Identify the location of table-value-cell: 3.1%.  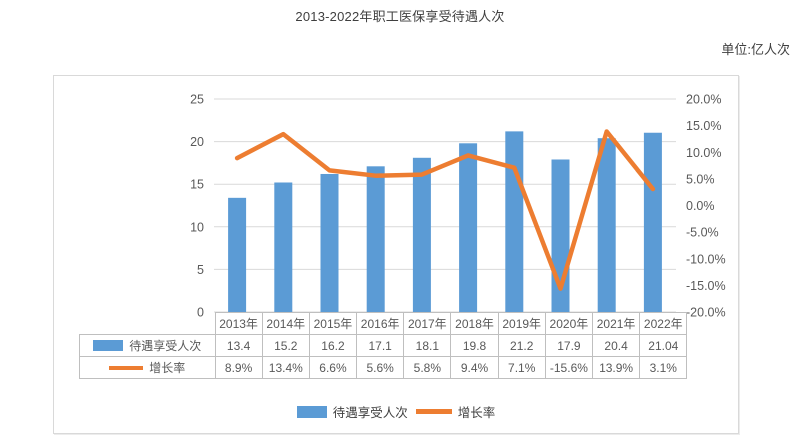
(663, 367).